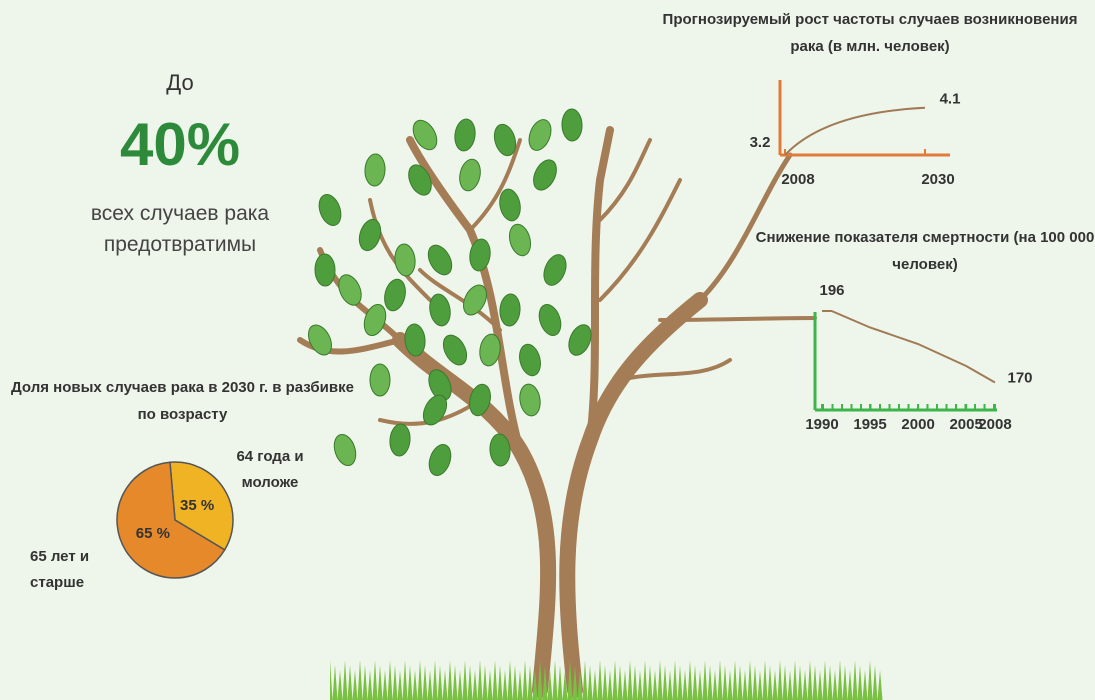 The width and height of the screenshot is (1095, 700). I want to click on grass, so click(606, 680).